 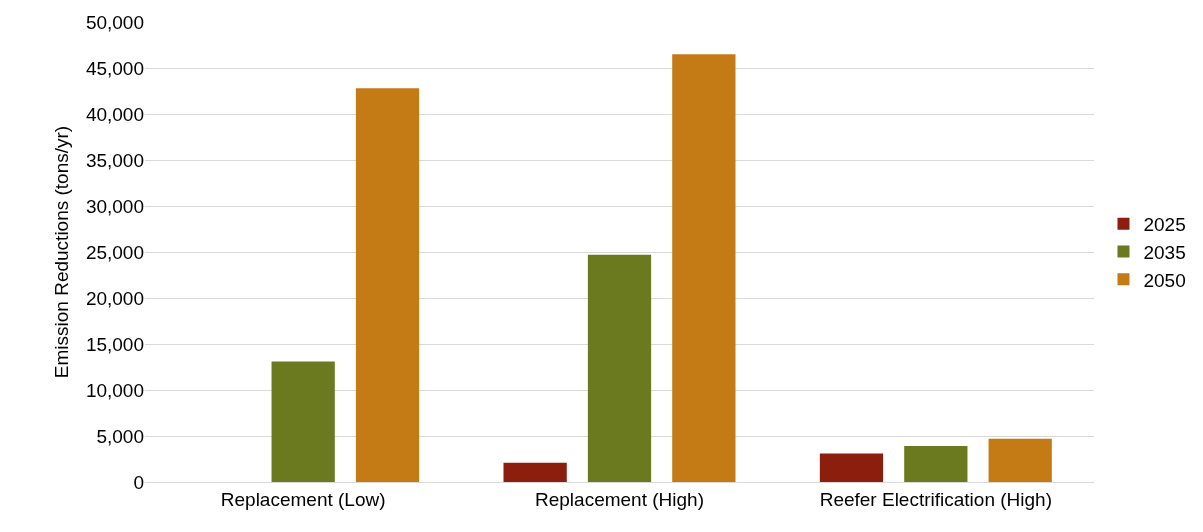 I want to click on y-tick-label: 20,000, so click(x=114, y=298).